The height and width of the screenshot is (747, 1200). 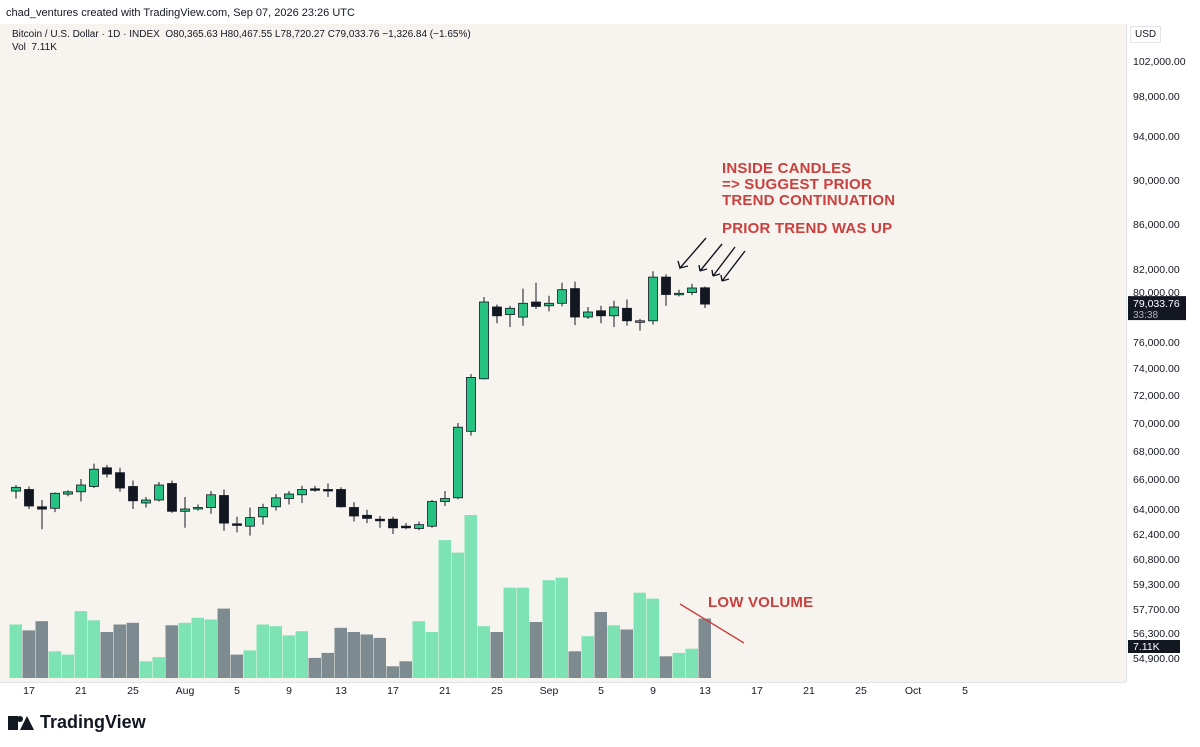 What do you see at coordinates (1156, 510) in the screenshot?
I see `price-tick-label: 64,000.00` at bounding box center [1156, 510].